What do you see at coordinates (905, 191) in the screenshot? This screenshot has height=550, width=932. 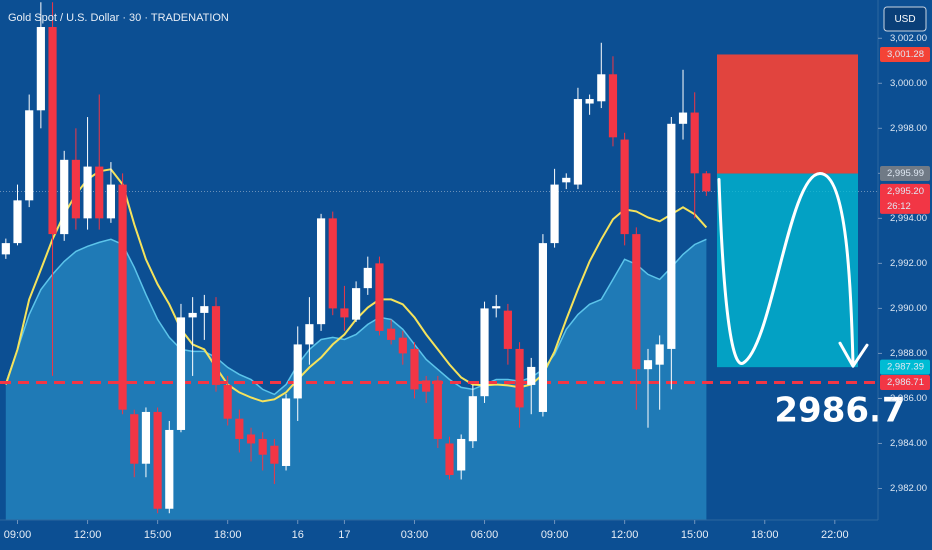 I see `price-tag-label: 2,995.20` at bounding box center [905, 191].